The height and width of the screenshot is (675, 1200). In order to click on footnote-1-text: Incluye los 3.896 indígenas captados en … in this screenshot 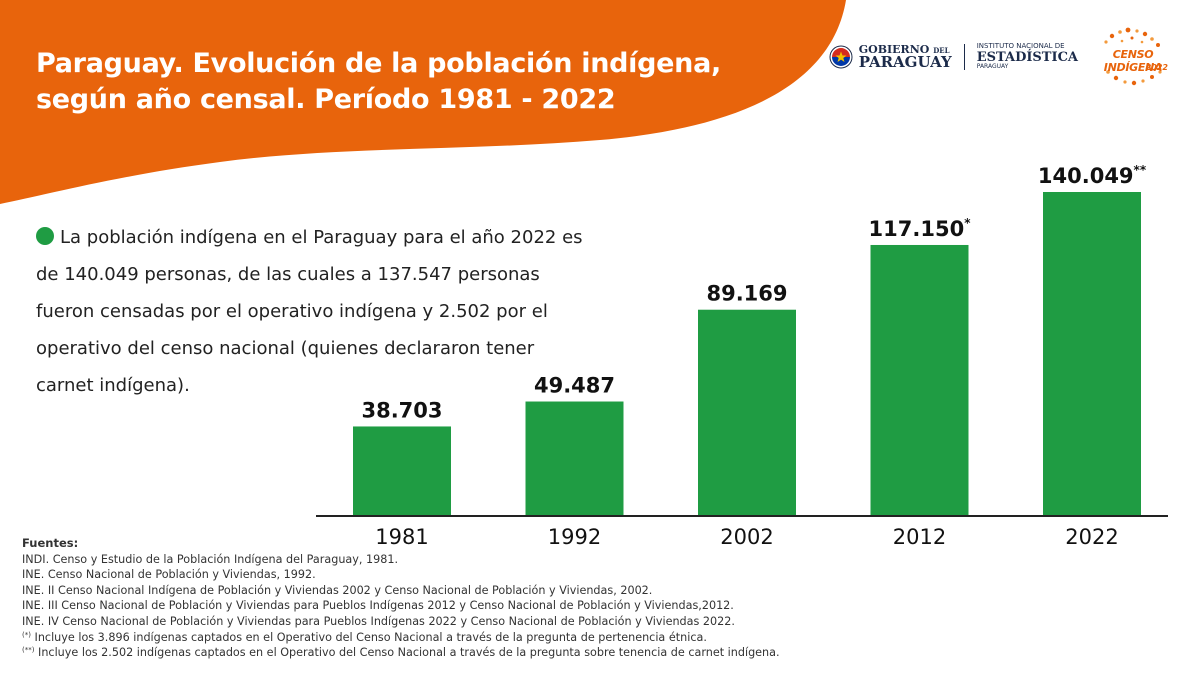, I will do `click(370, 637)`.